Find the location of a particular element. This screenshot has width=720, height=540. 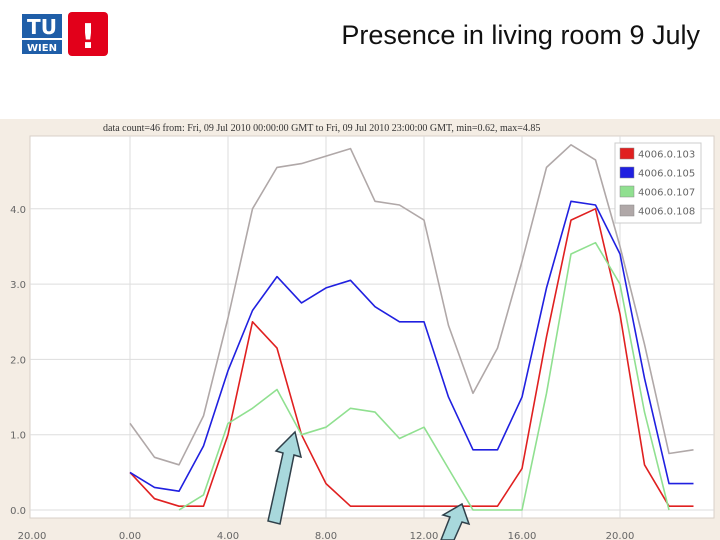

legend-label: 4006.0.108 is located at coordinates (666, 212).